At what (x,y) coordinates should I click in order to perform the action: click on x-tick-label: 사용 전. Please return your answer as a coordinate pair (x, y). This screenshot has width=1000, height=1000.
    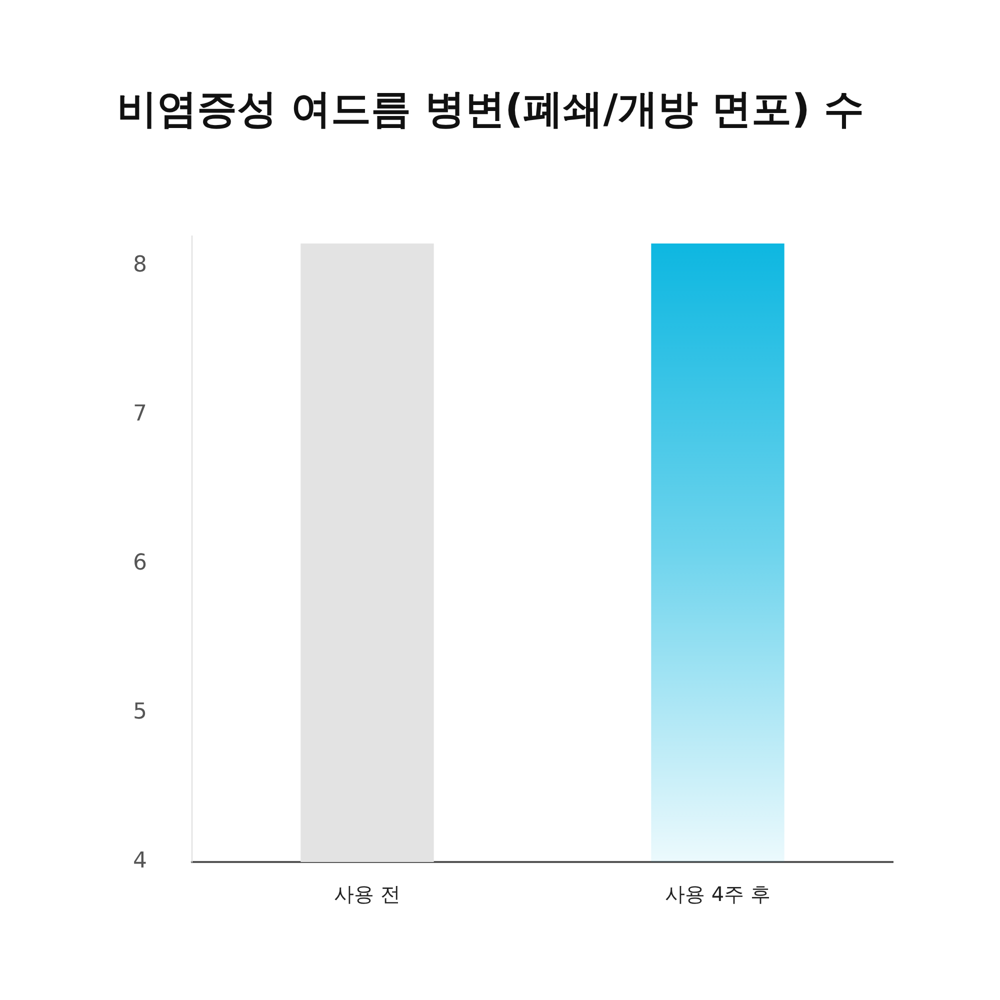
    Looking at the image, I should click on (367, 894).